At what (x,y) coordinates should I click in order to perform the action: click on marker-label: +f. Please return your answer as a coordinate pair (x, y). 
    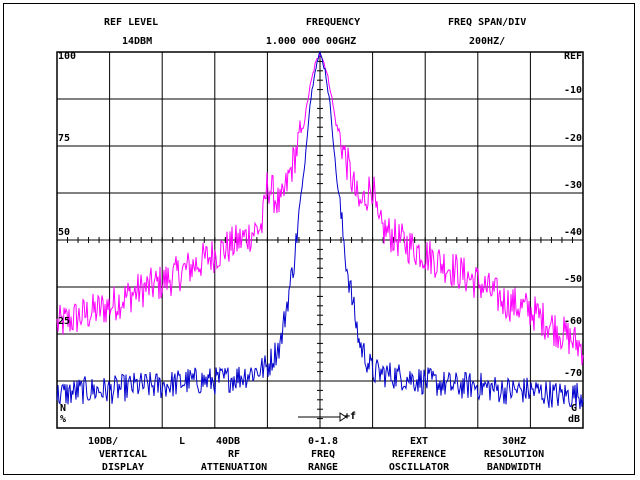
    Looking at the image, I should click on (350, 416).